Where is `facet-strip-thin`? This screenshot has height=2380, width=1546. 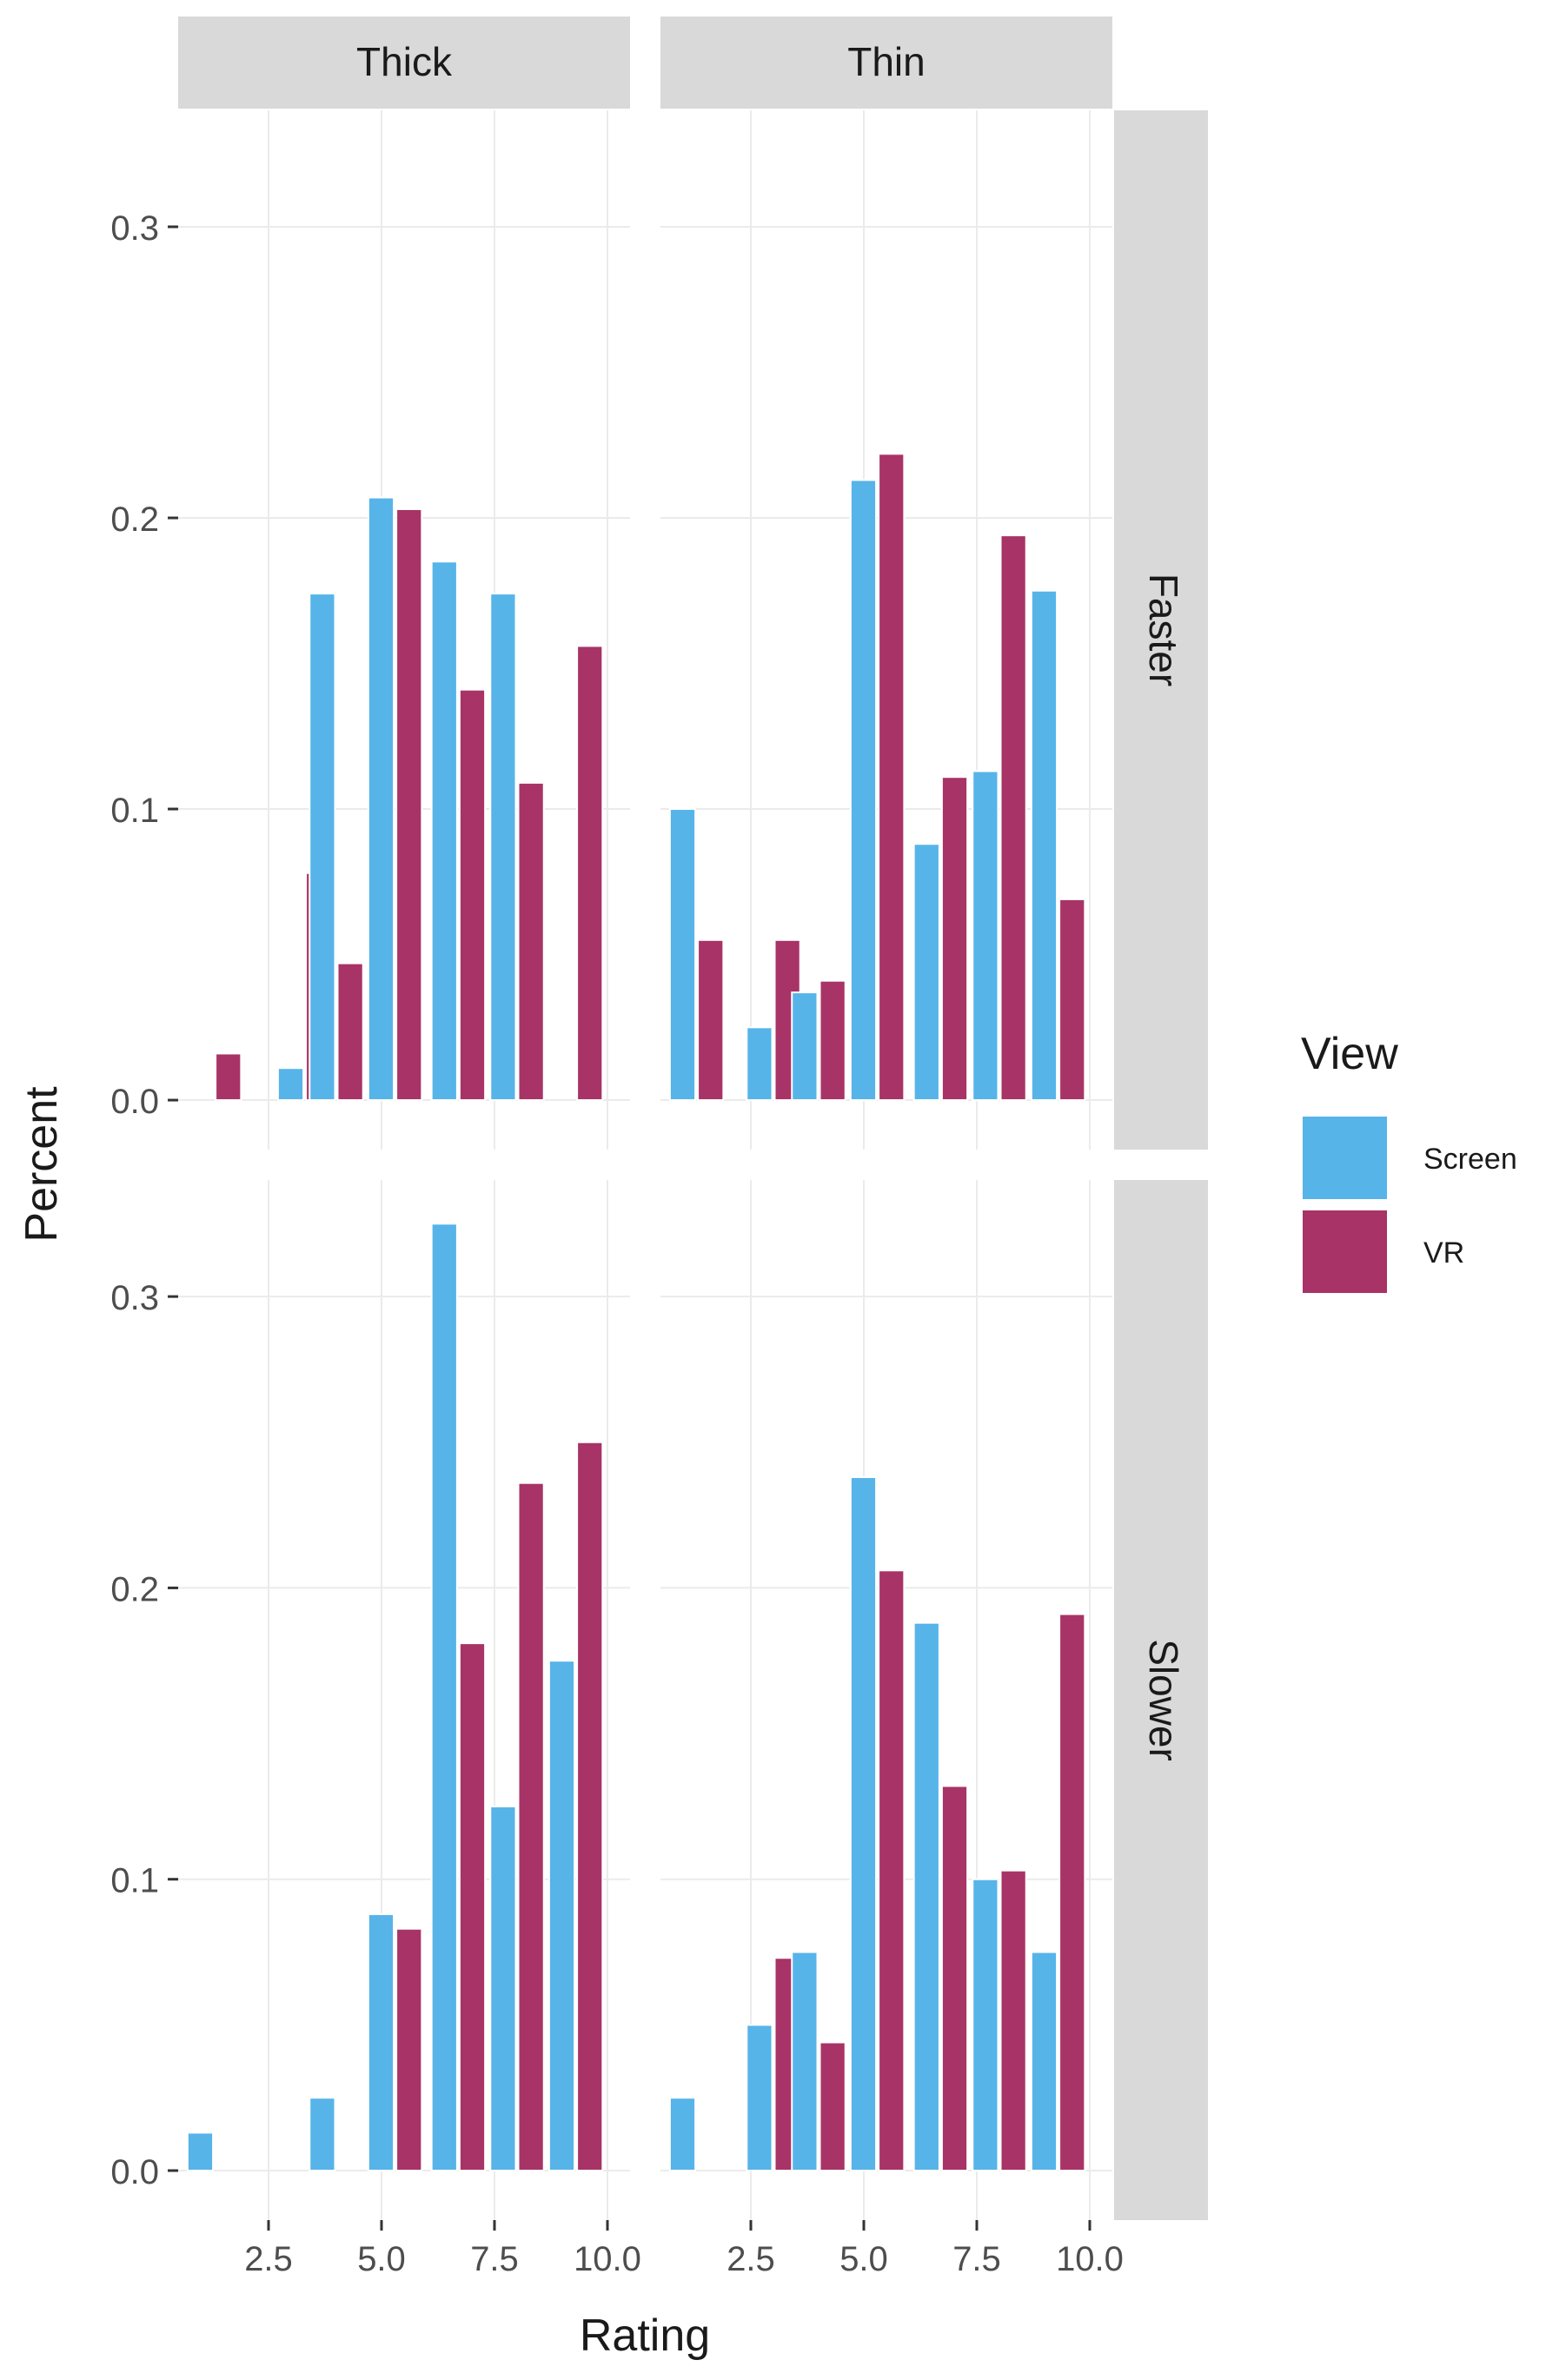 facet-strip-thin is located at coordinates (886, 63).